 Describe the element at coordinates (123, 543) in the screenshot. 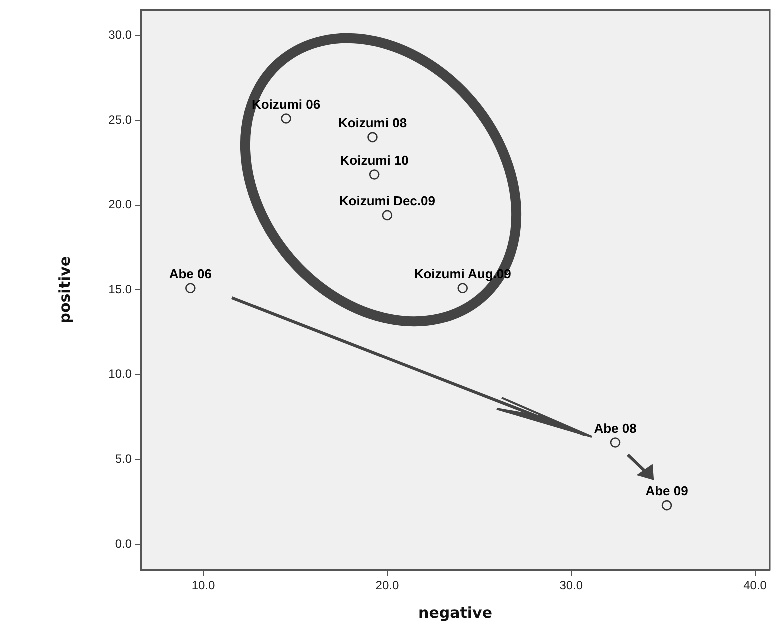

I see `y-tick-label: 0.0` at that location.